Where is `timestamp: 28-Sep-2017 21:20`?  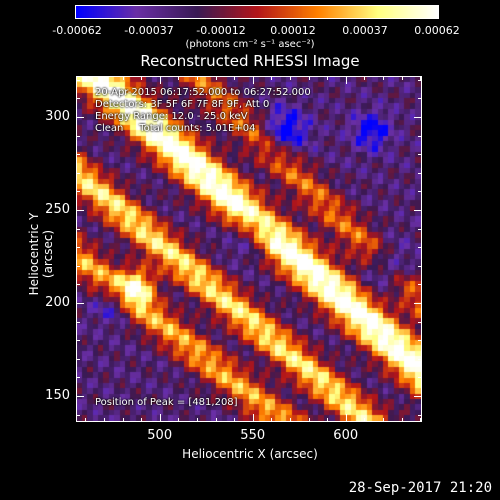
timestamp: 28-Sep-2017 21:20 is located at coordinates (420, 488).